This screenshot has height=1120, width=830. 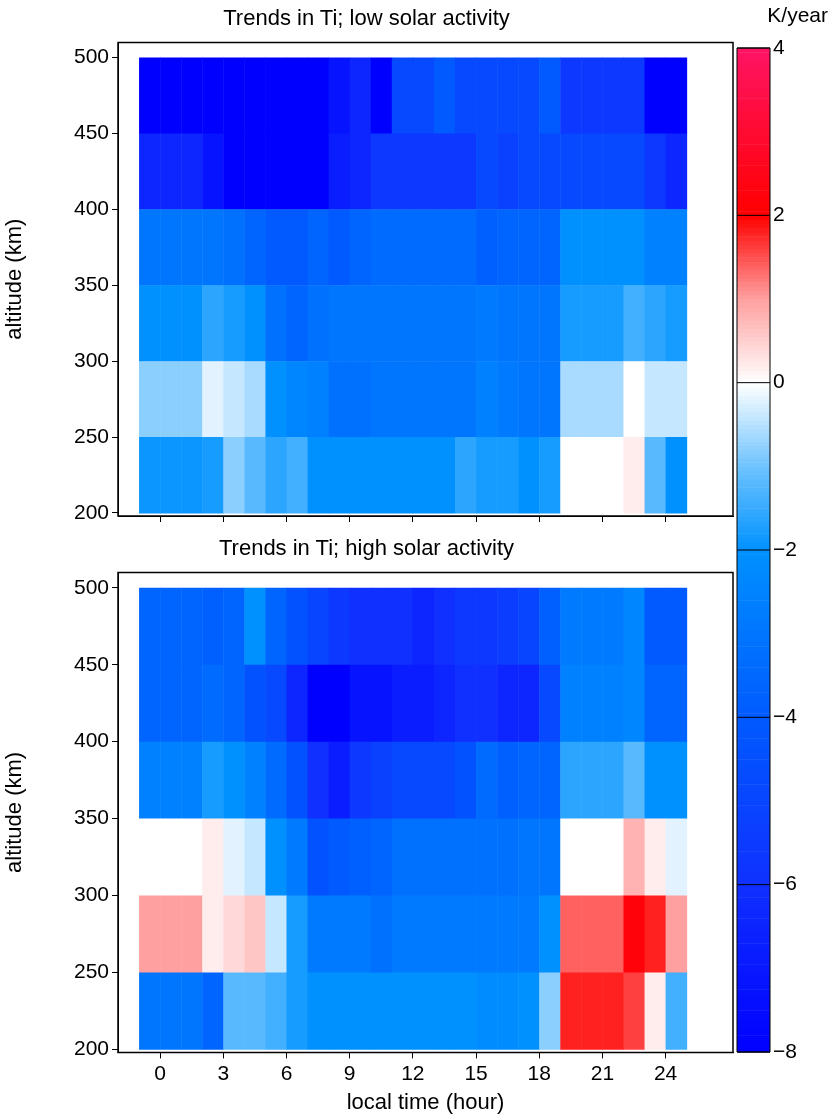 What do you see at coordinates (779, 381) in the screenshot?
I see `color-bar-label: 0` at bounding box center [779, 381].